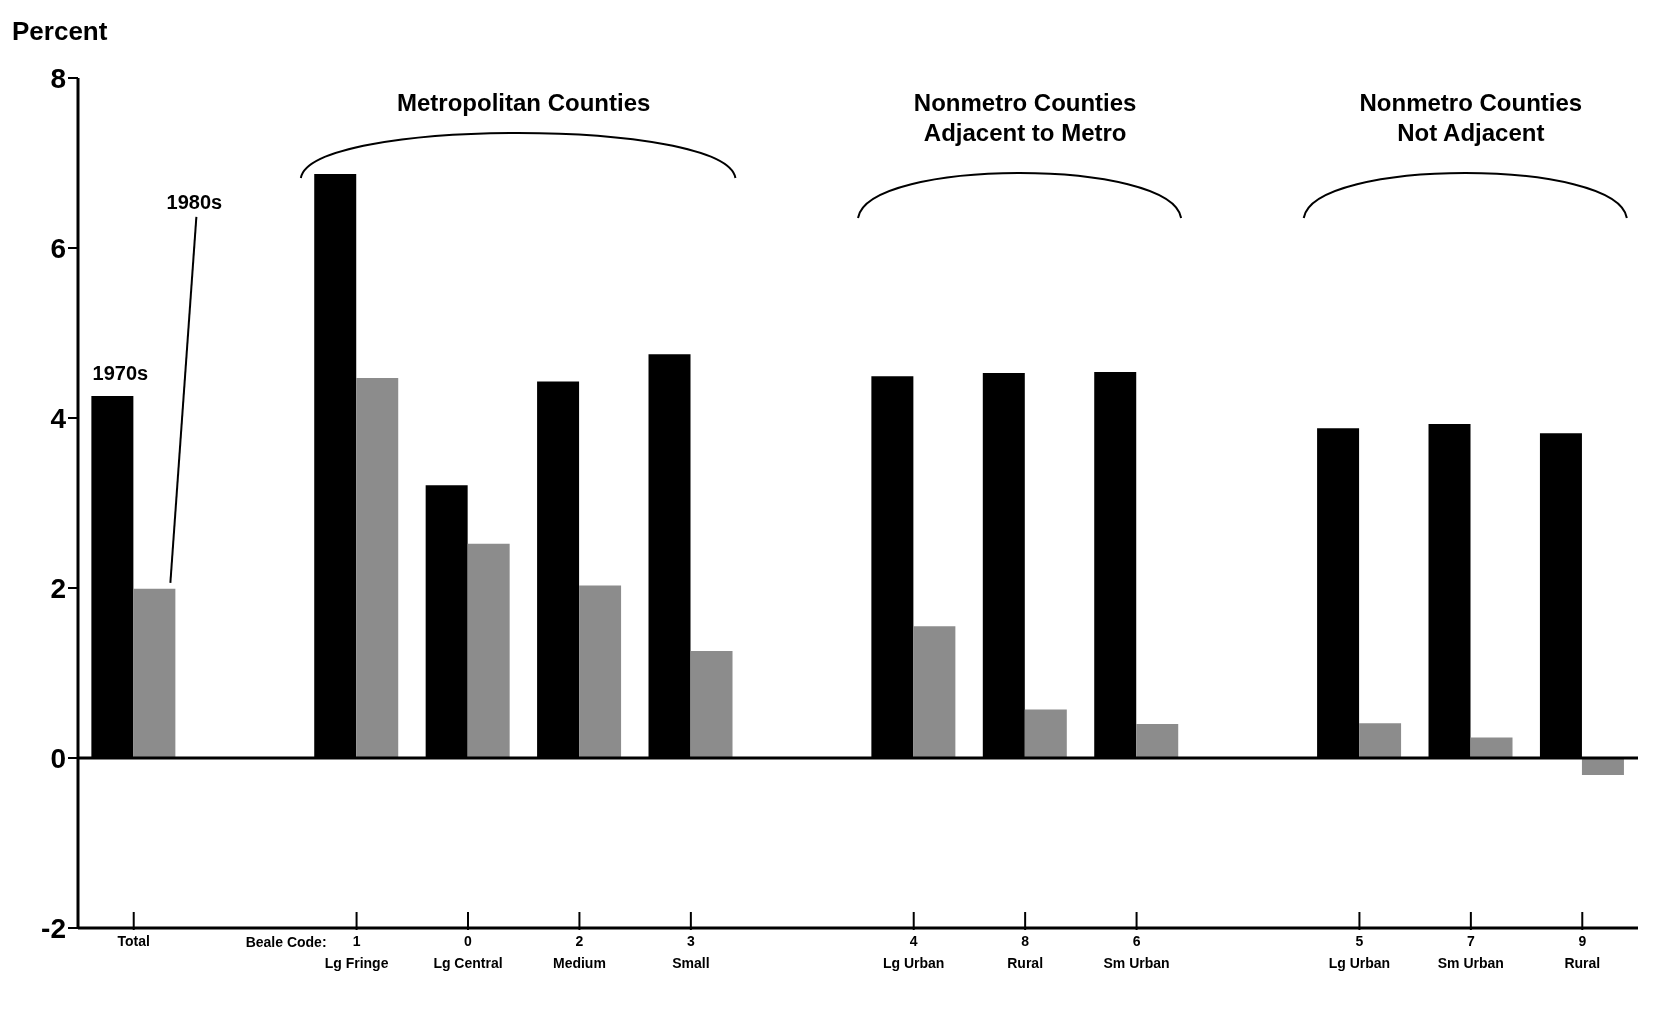 Image resolution: width=1663 pixels, height=1033 pixels. Describe the element at coordinates (468, 952) in the screenshot. I see `x-tick-label: 0 Lg Central` at that location.